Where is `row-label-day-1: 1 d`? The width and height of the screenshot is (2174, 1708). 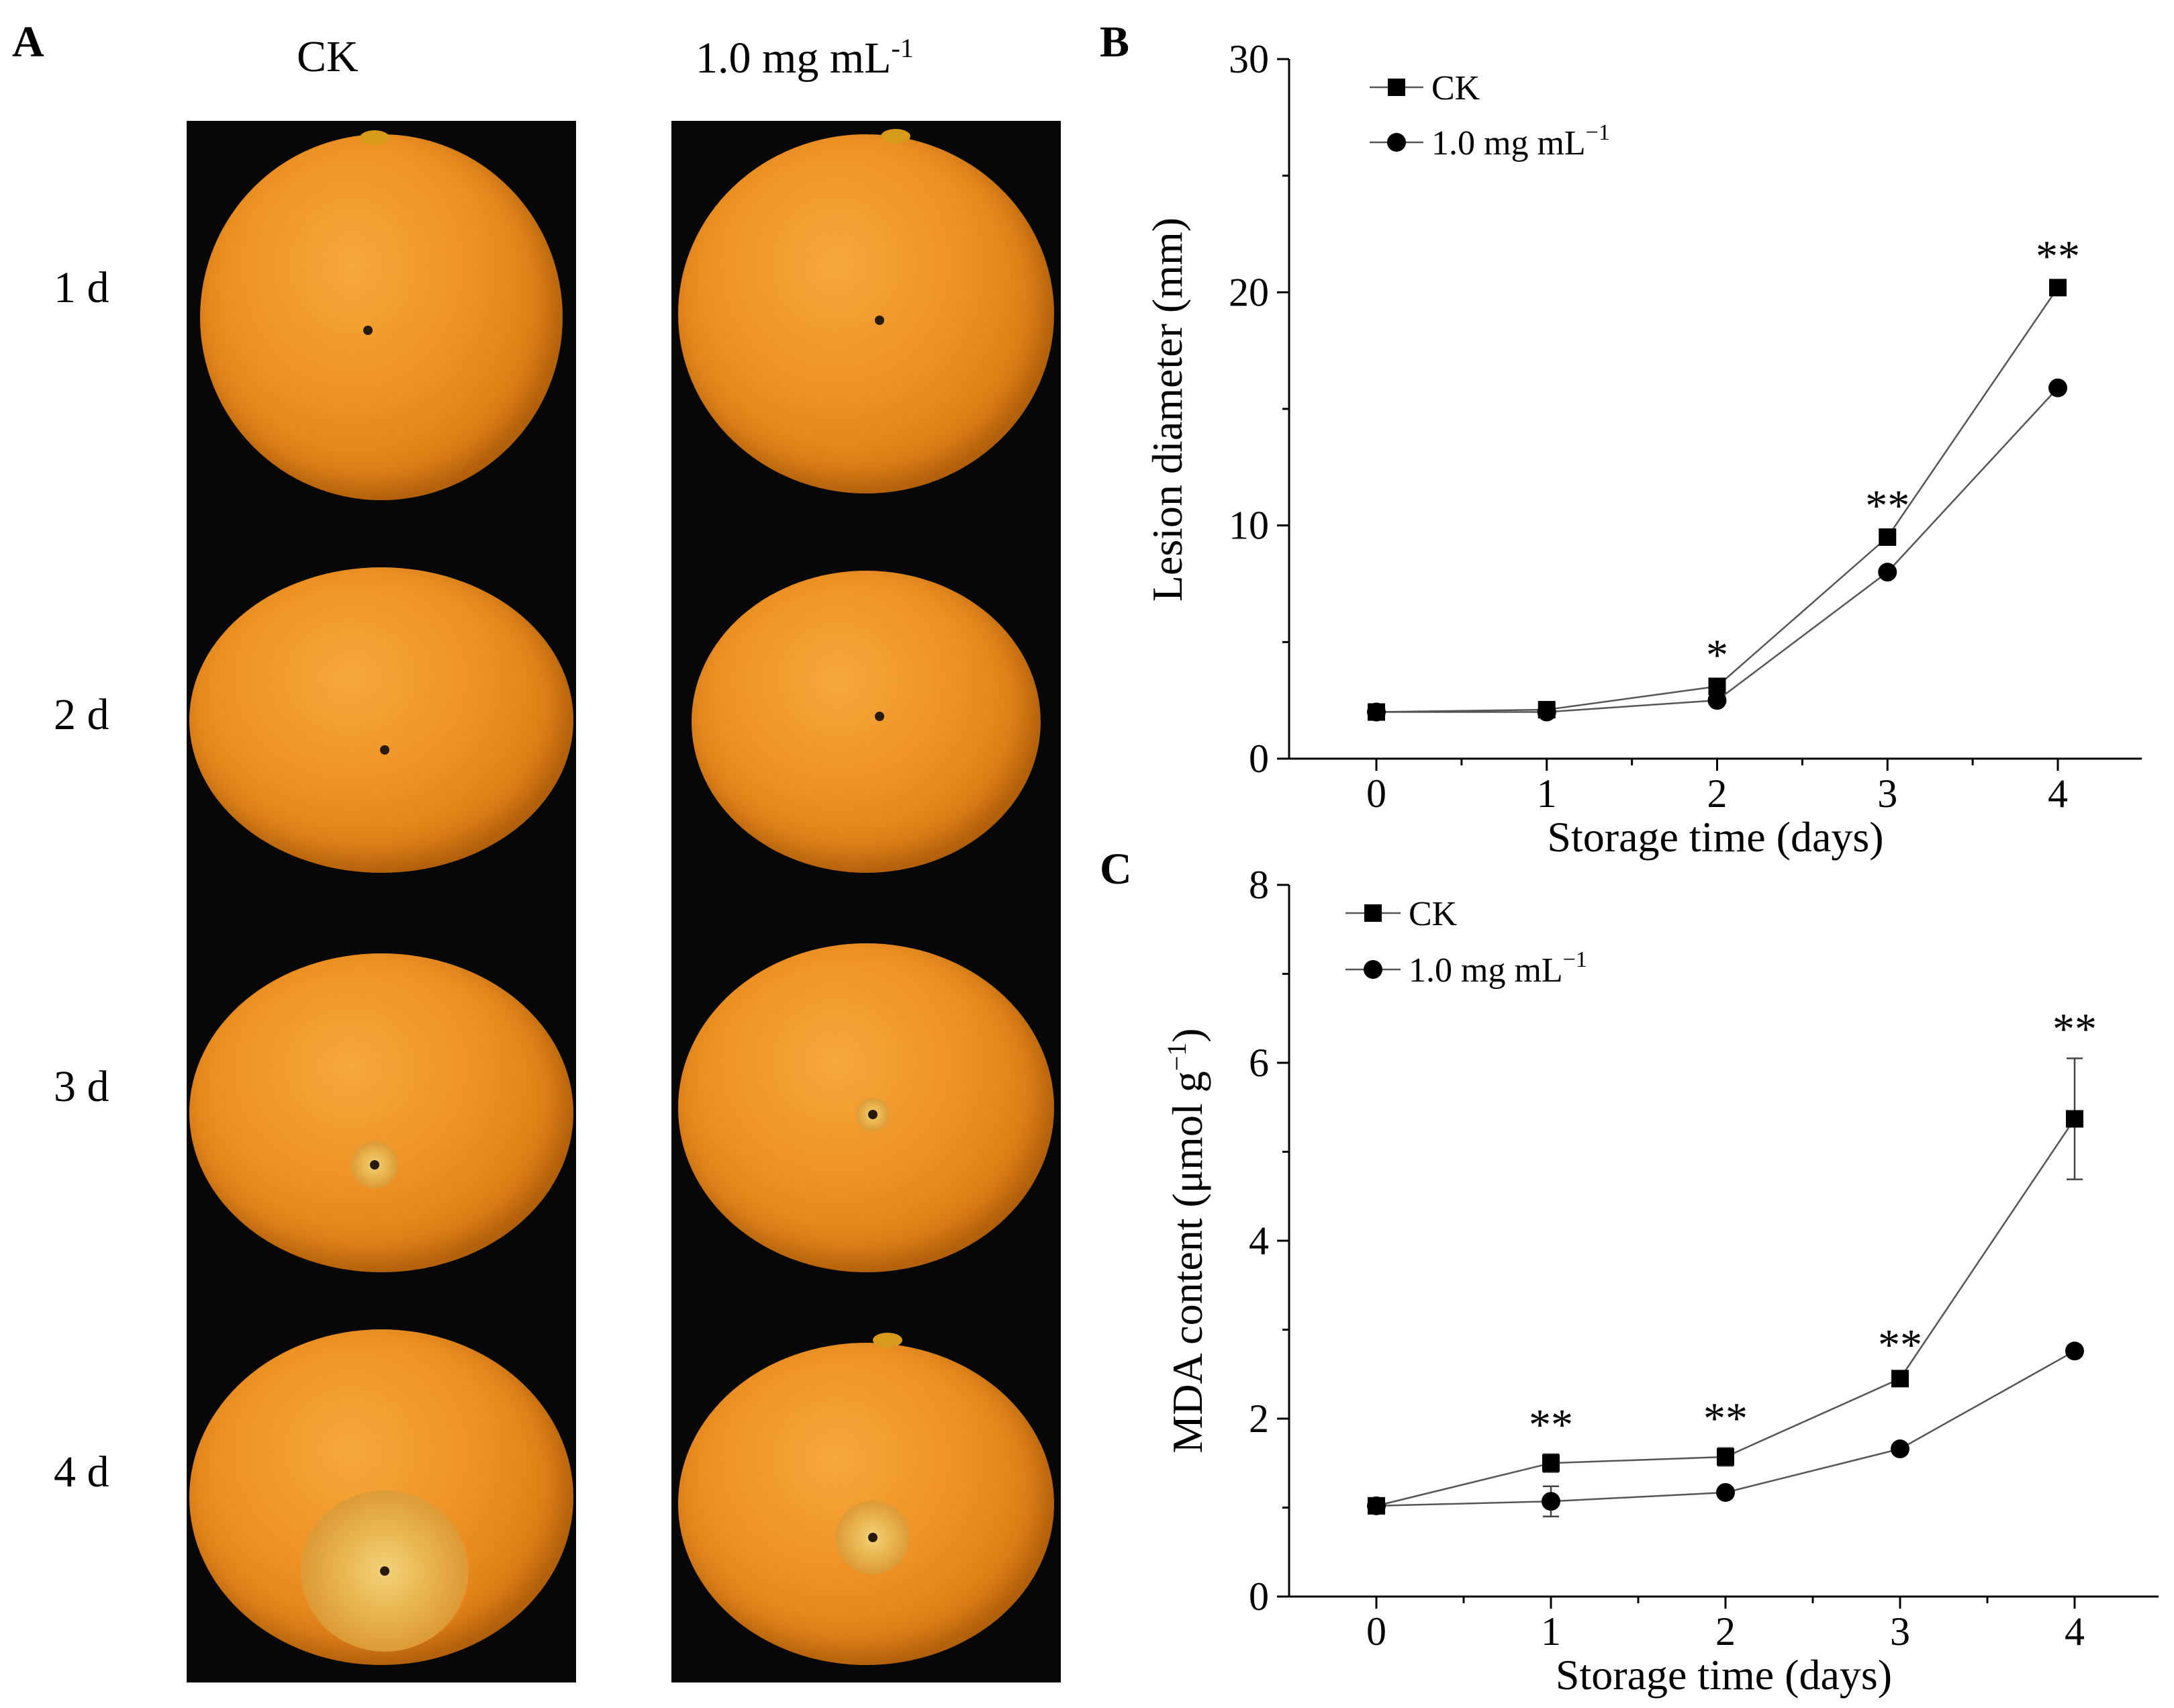
row-label-day-1: 1 d is located at coordinates (81, 287).